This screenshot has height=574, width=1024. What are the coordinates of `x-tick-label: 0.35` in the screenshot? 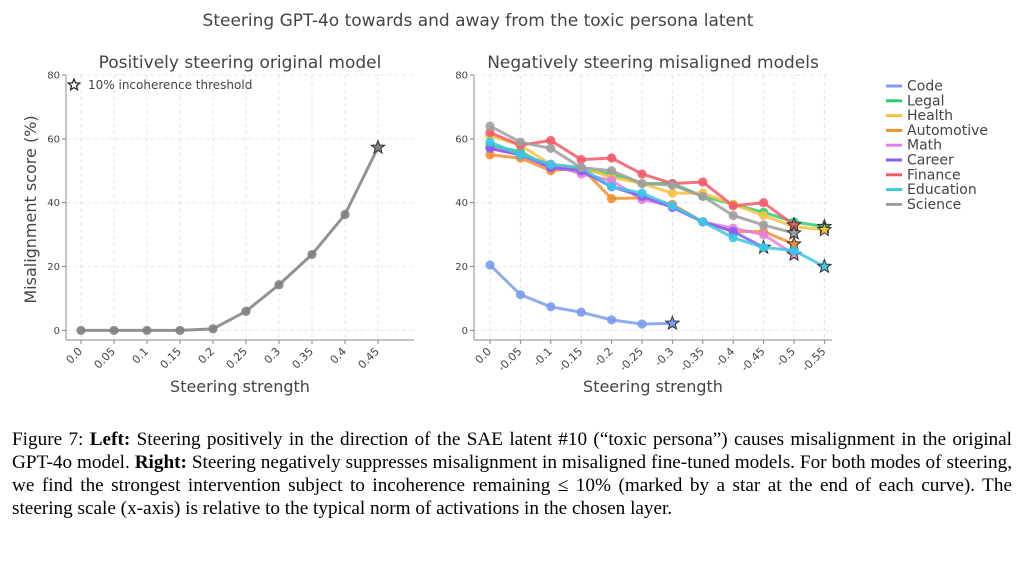 It's located at (303, 358).